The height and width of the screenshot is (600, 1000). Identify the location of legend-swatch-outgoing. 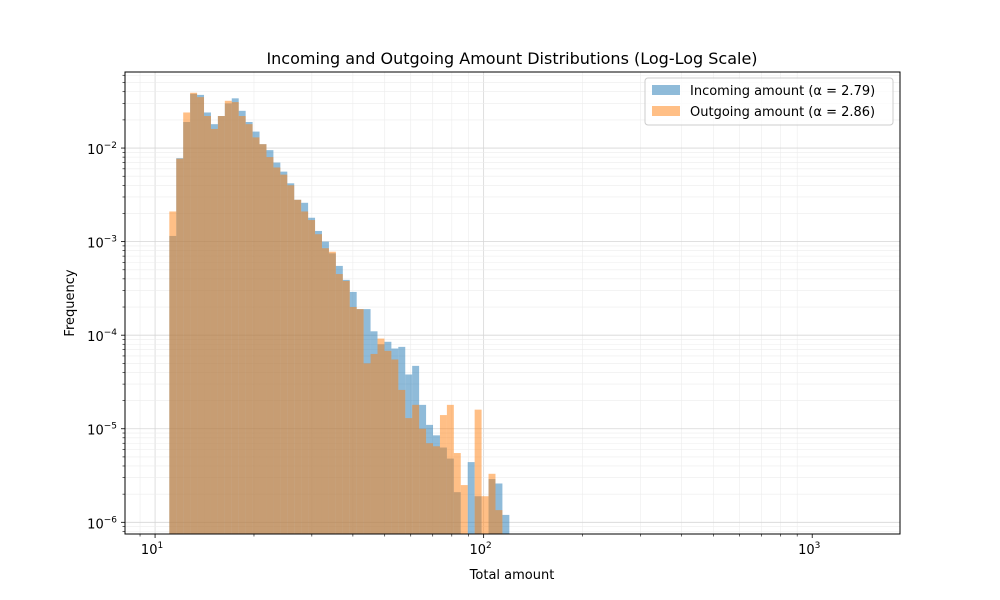
(666, 111).